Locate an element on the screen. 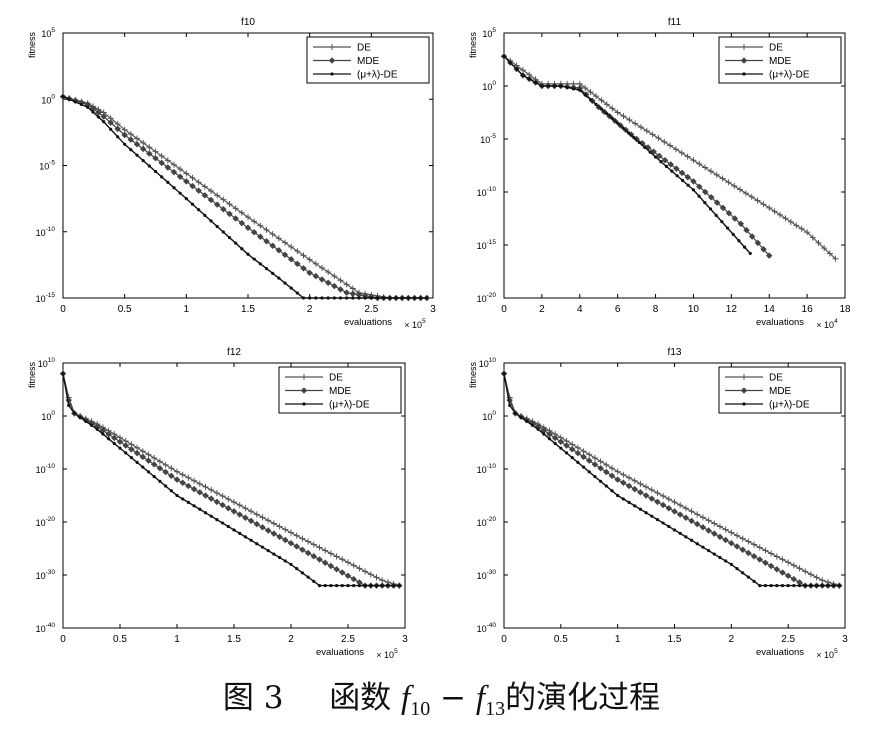 The width and height of the screenshot is (883, 731). legend: DE MDE (μ+λ)-DE is located at coordinates (368, 60).